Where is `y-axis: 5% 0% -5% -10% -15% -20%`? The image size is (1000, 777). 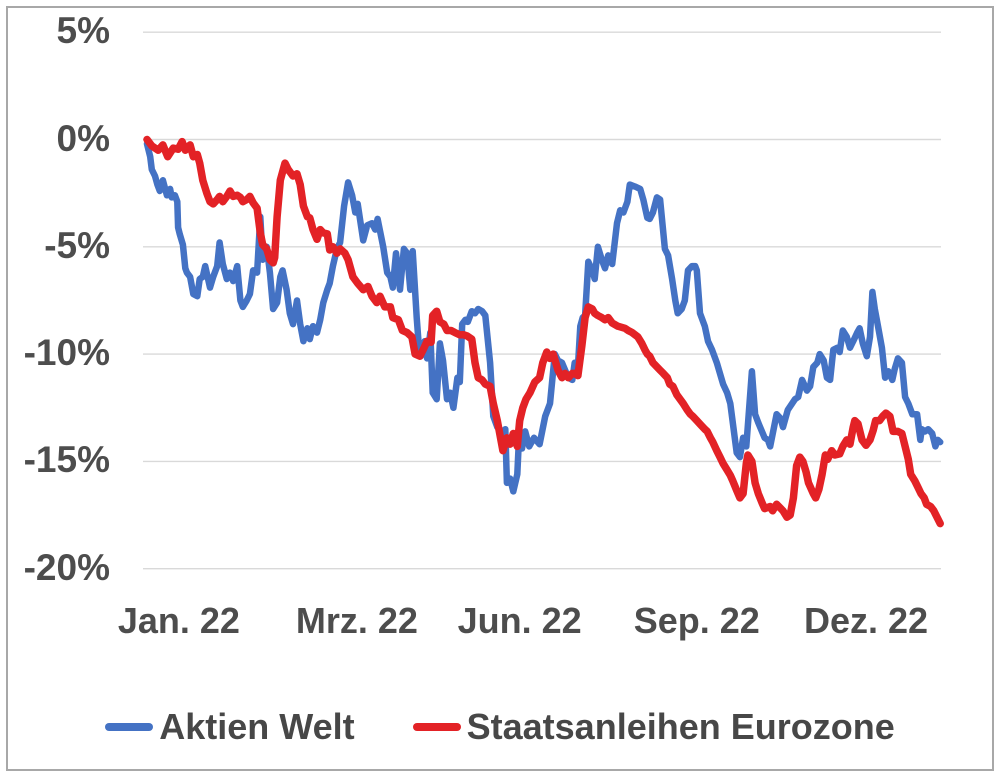
y-axis: 5% 0% -5% -10% -15% -20% is located at coordinates (56, 388).